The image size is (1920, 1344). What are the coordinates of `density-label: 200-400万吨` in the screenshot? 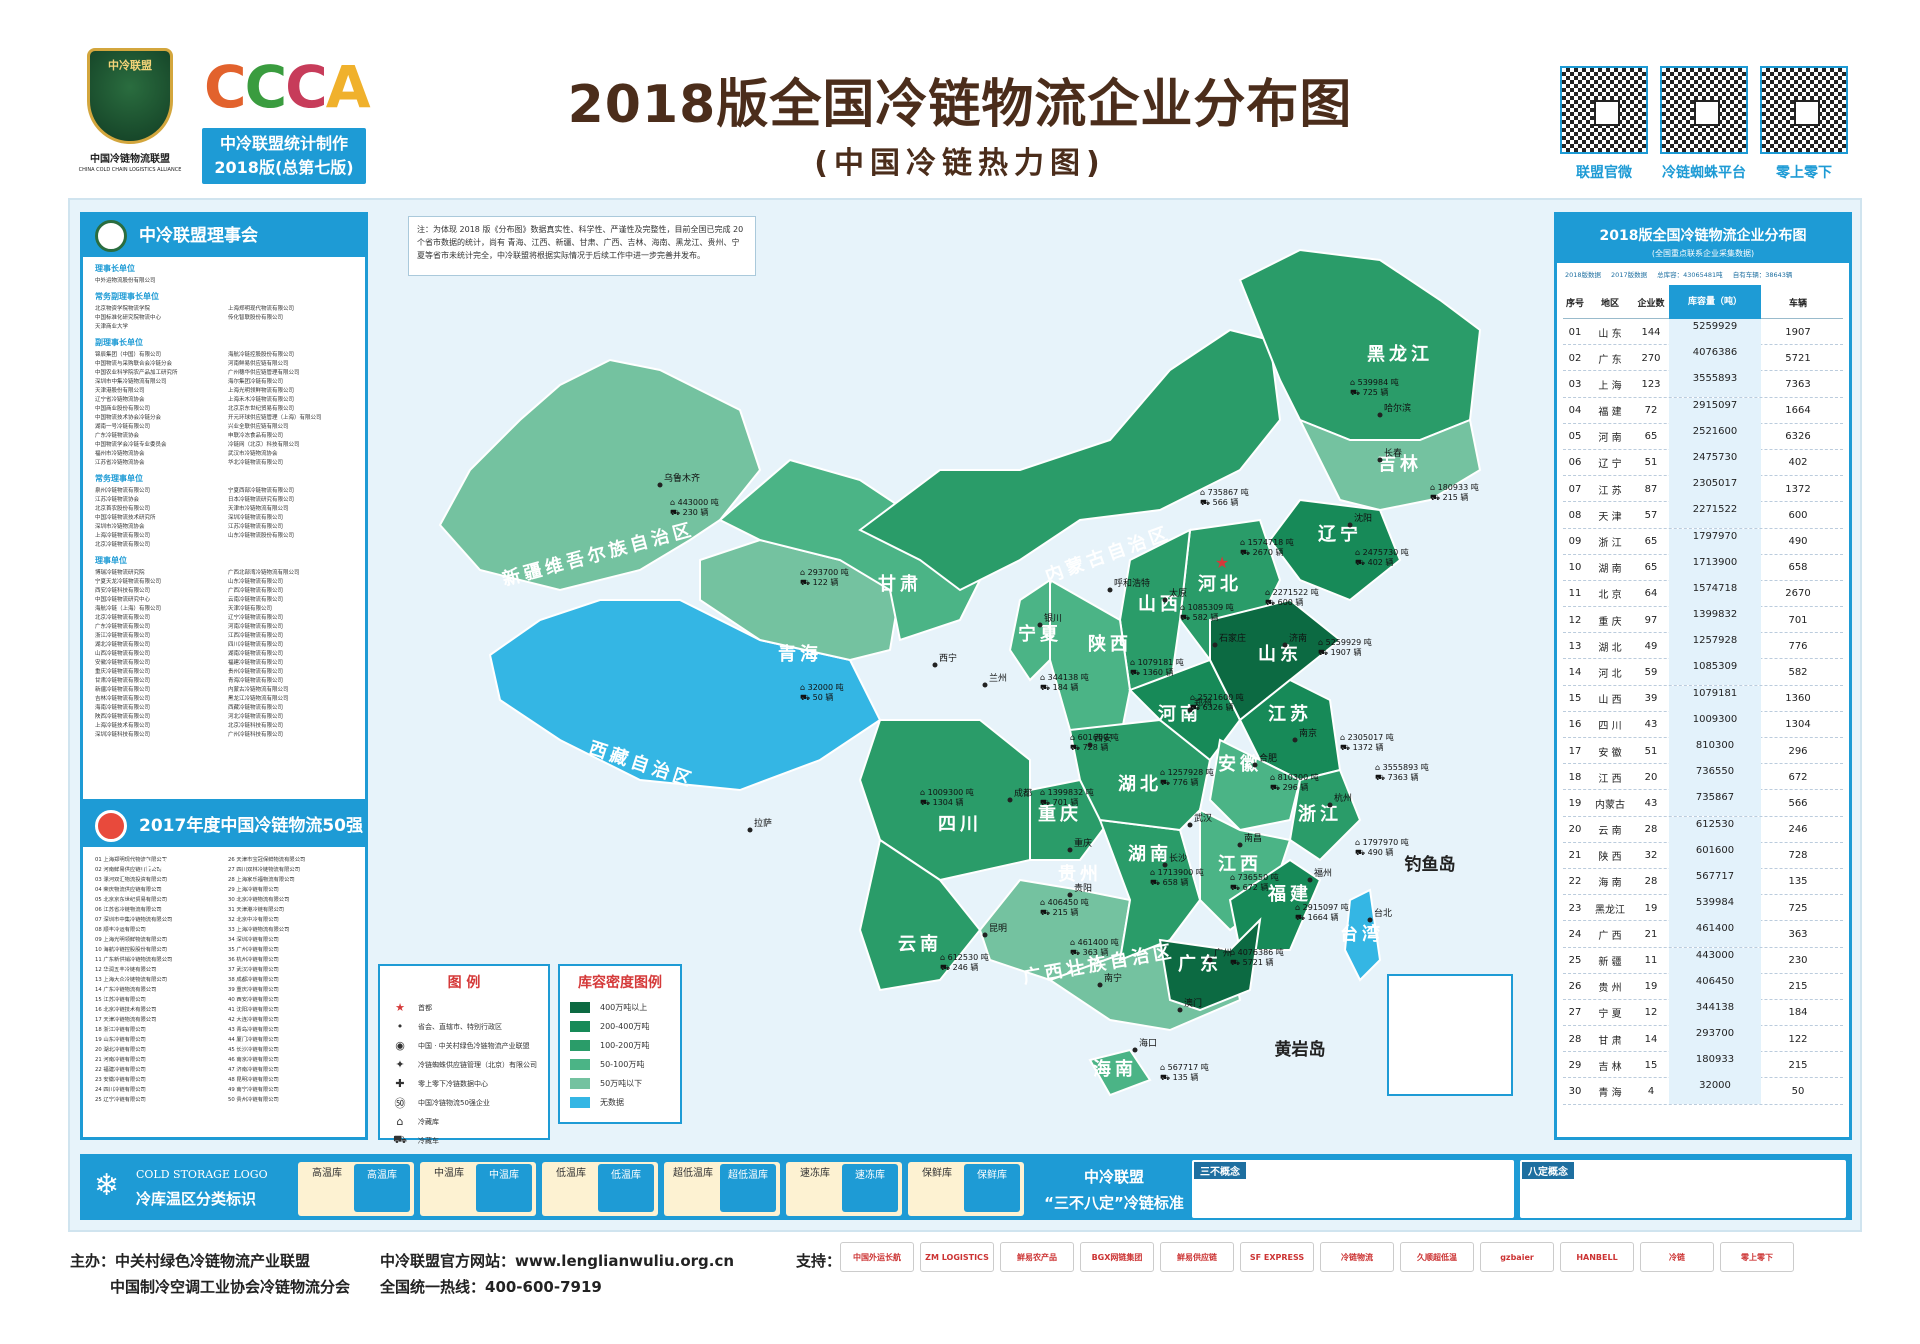 It's located at (625, 1026).